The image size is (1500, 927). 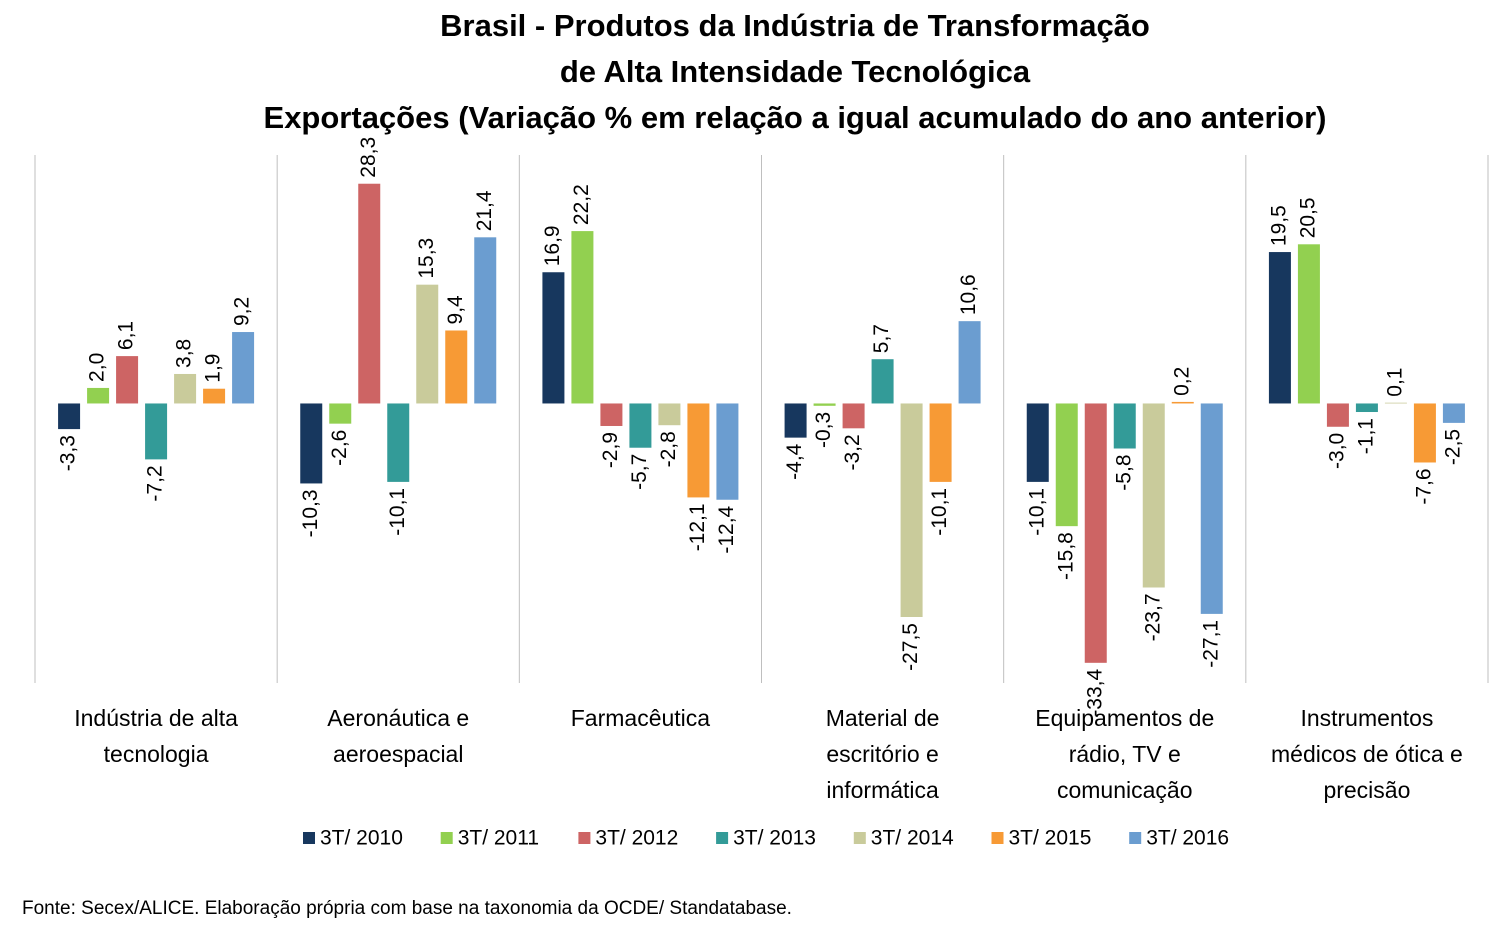 What do you see at coordinates (156, 718) in the screenshot?
I see `x-tick-label: Indústria de alta` at bounding box center [156, 718].